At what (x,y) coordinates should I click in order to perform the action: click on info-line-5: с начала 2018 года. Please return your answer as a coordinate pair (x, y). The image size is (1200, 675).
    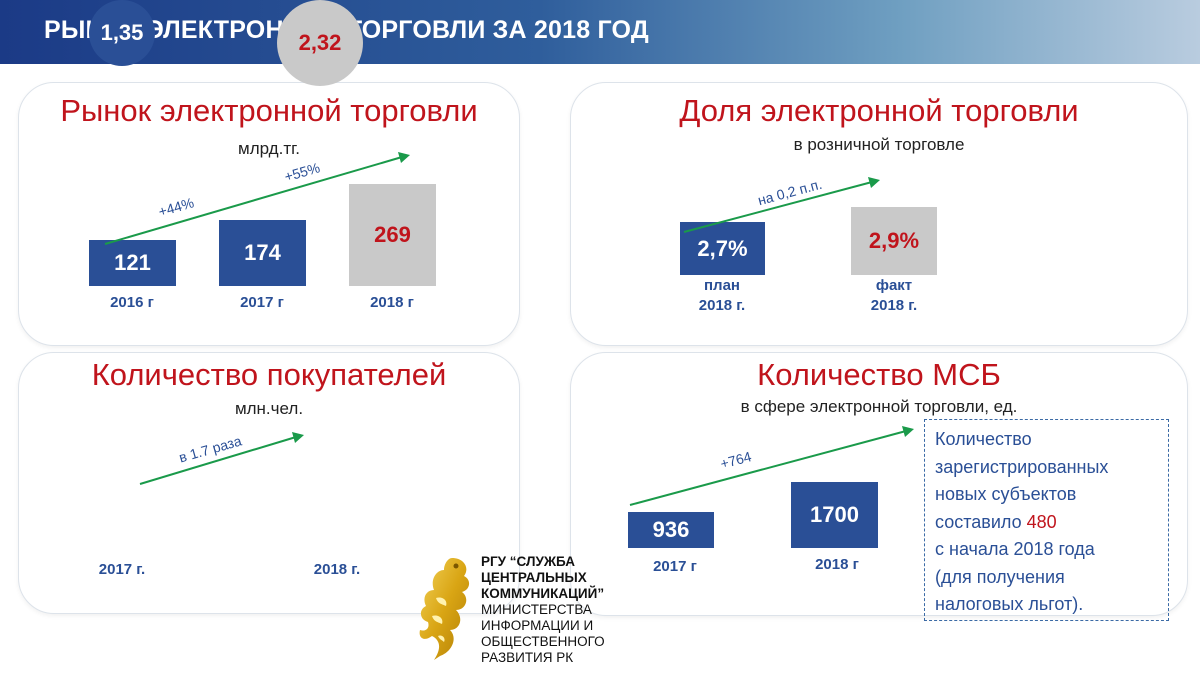
    Looking at the image, I should click on (1015, 549).